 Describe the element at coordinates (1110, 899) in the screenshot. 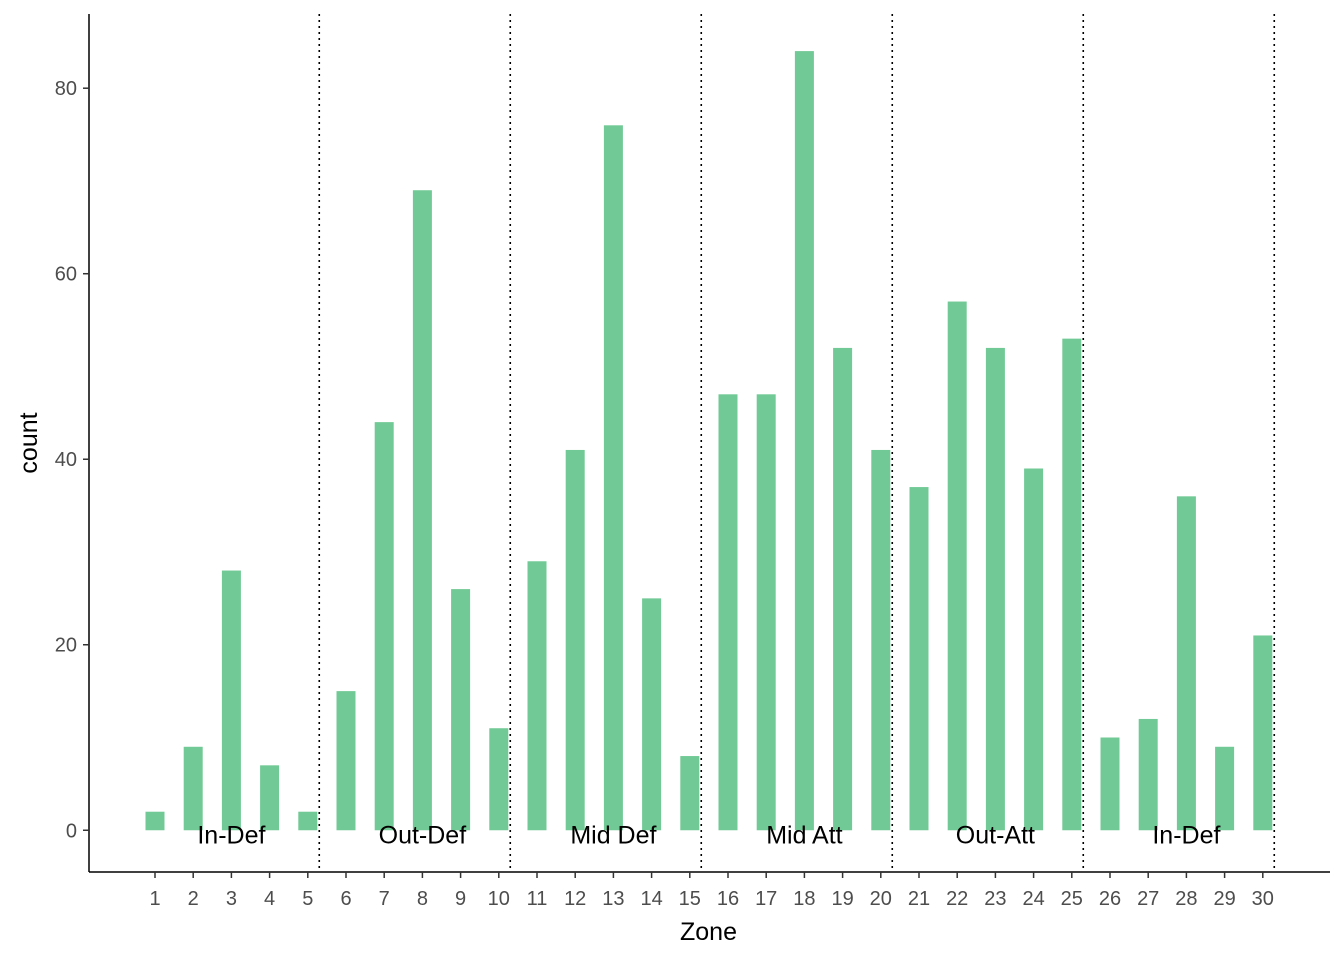

I see `x-tick-label-26: 26` at that location.